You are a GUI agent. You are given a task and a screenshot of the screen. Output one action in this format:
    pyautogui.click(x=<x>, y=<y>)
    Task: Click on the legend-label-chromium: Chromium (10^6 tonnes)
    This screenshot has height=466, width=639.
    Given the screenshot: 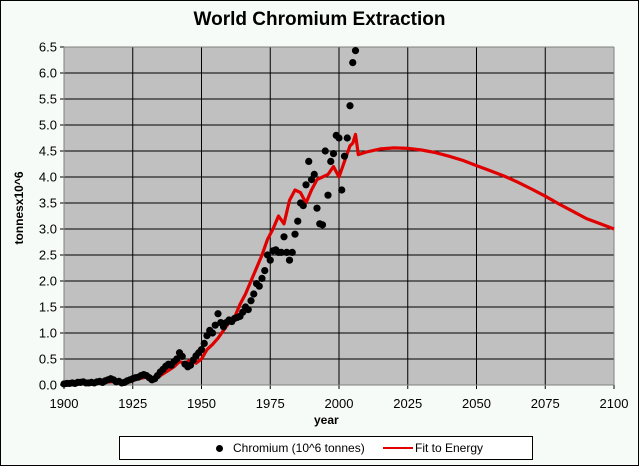 What is the action you would take?
    pyautogui.click(x=299, y=448)
    